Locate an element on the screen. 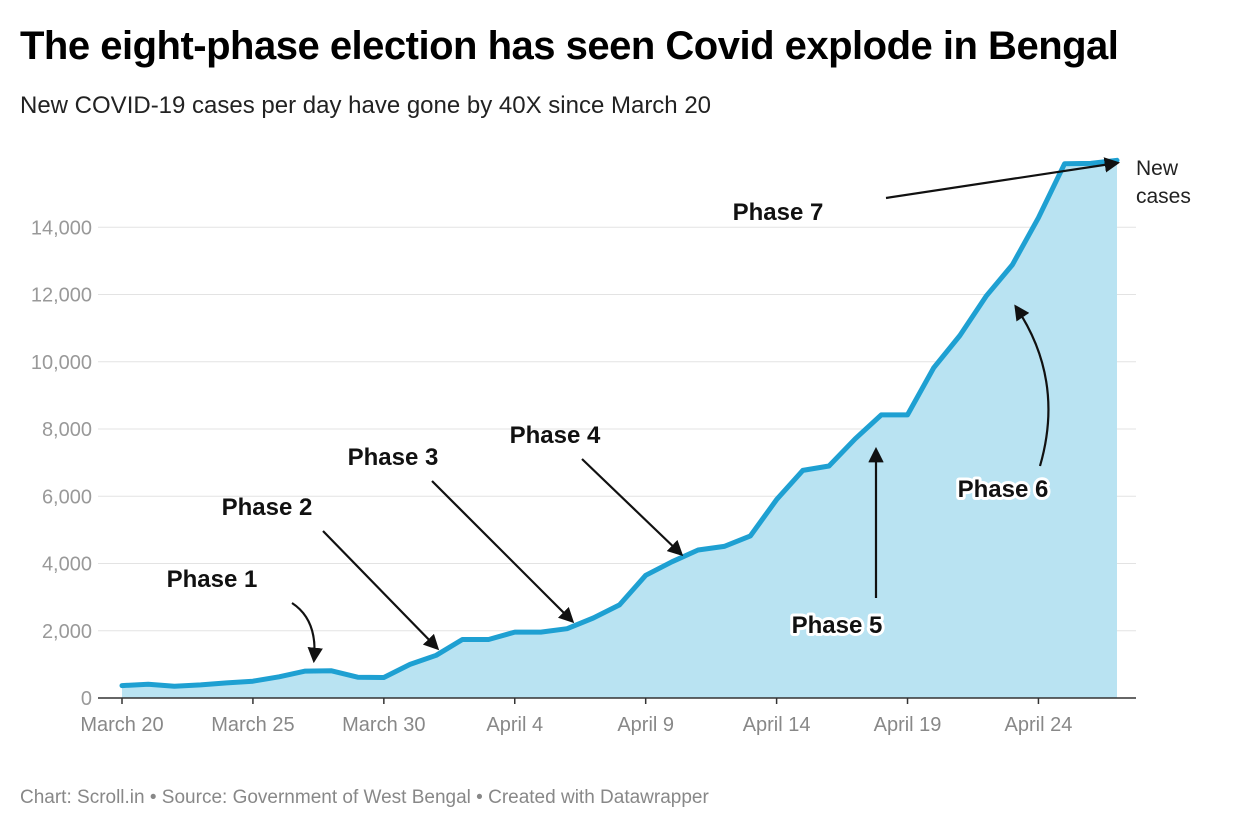 Image resolution: width=1240 pixels, height=840 pixels. x-tick-label: March 20 is located at coordinates (121, 725).